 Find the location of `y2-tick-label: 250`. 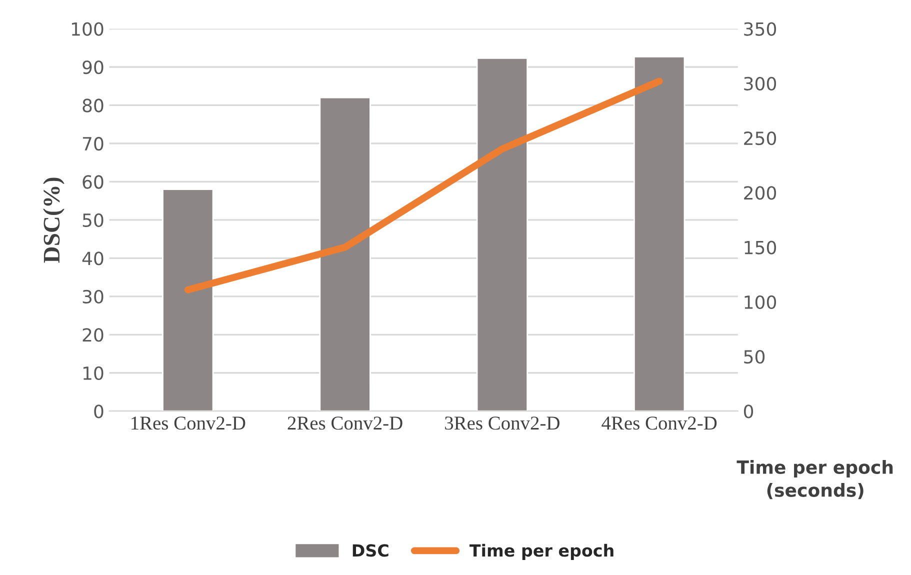

y2-tick-label: 250 is located at coordinates (760, 138).